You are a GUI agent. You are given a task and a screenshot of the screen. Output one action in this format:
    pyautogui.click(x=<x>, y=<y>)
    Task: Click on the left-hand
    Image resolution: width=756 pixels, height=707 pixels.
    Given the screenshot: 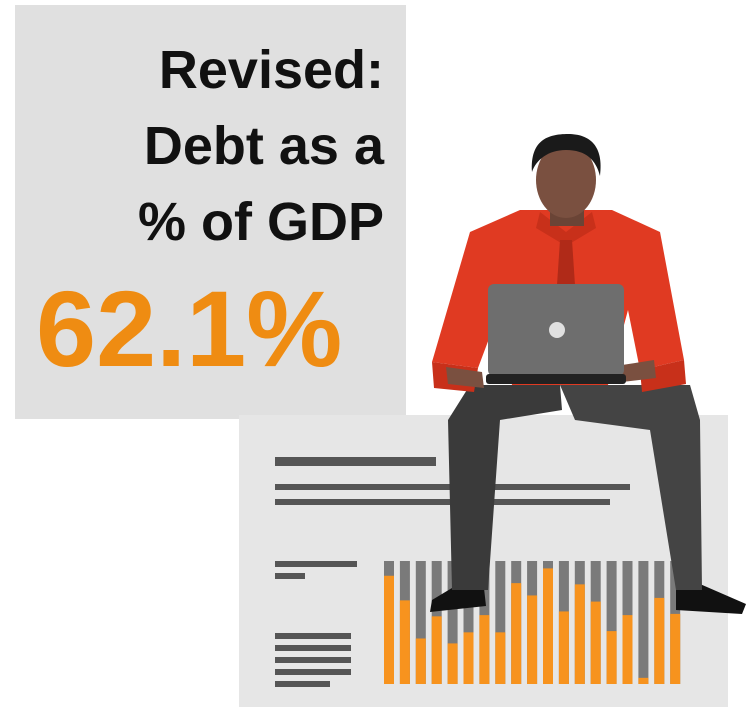 What is the action you would take?
    pyautogui.click(x=465, y=377)
    